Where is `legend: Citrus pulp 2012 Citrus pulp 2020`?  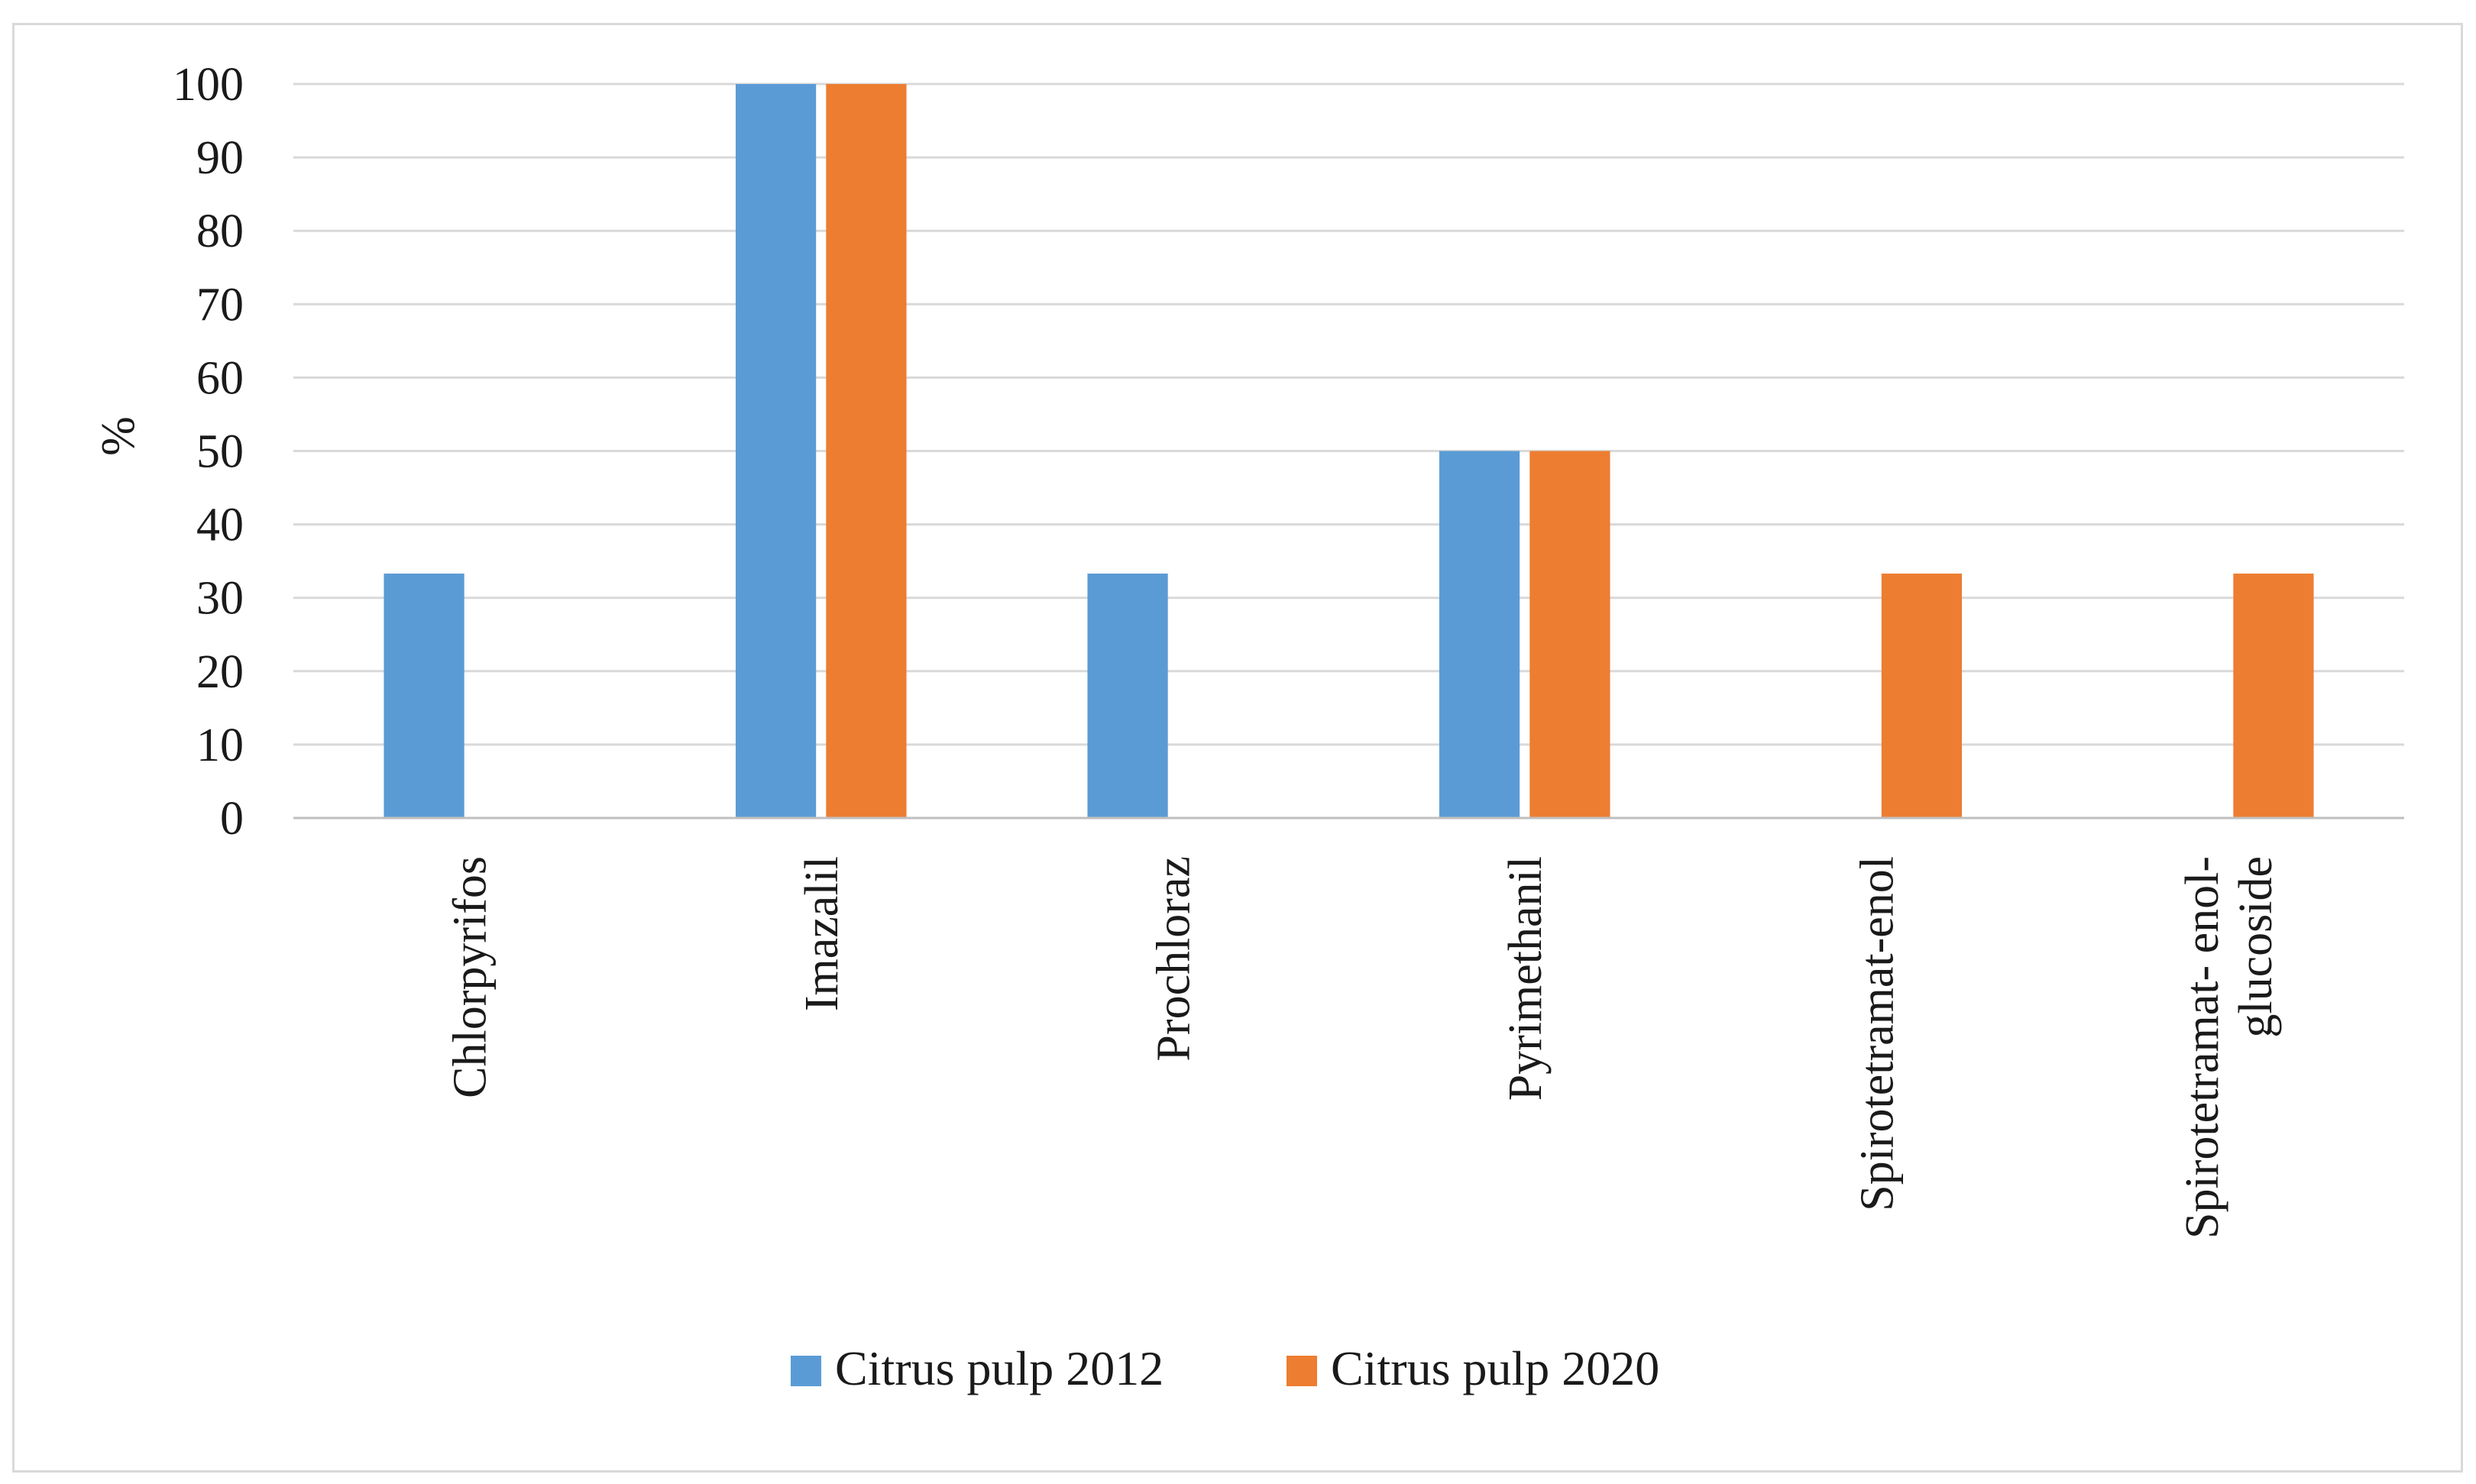 legend: Citrus pulp 2012 Citrus pulp 2020 is located at coordinates (1225, 1368).